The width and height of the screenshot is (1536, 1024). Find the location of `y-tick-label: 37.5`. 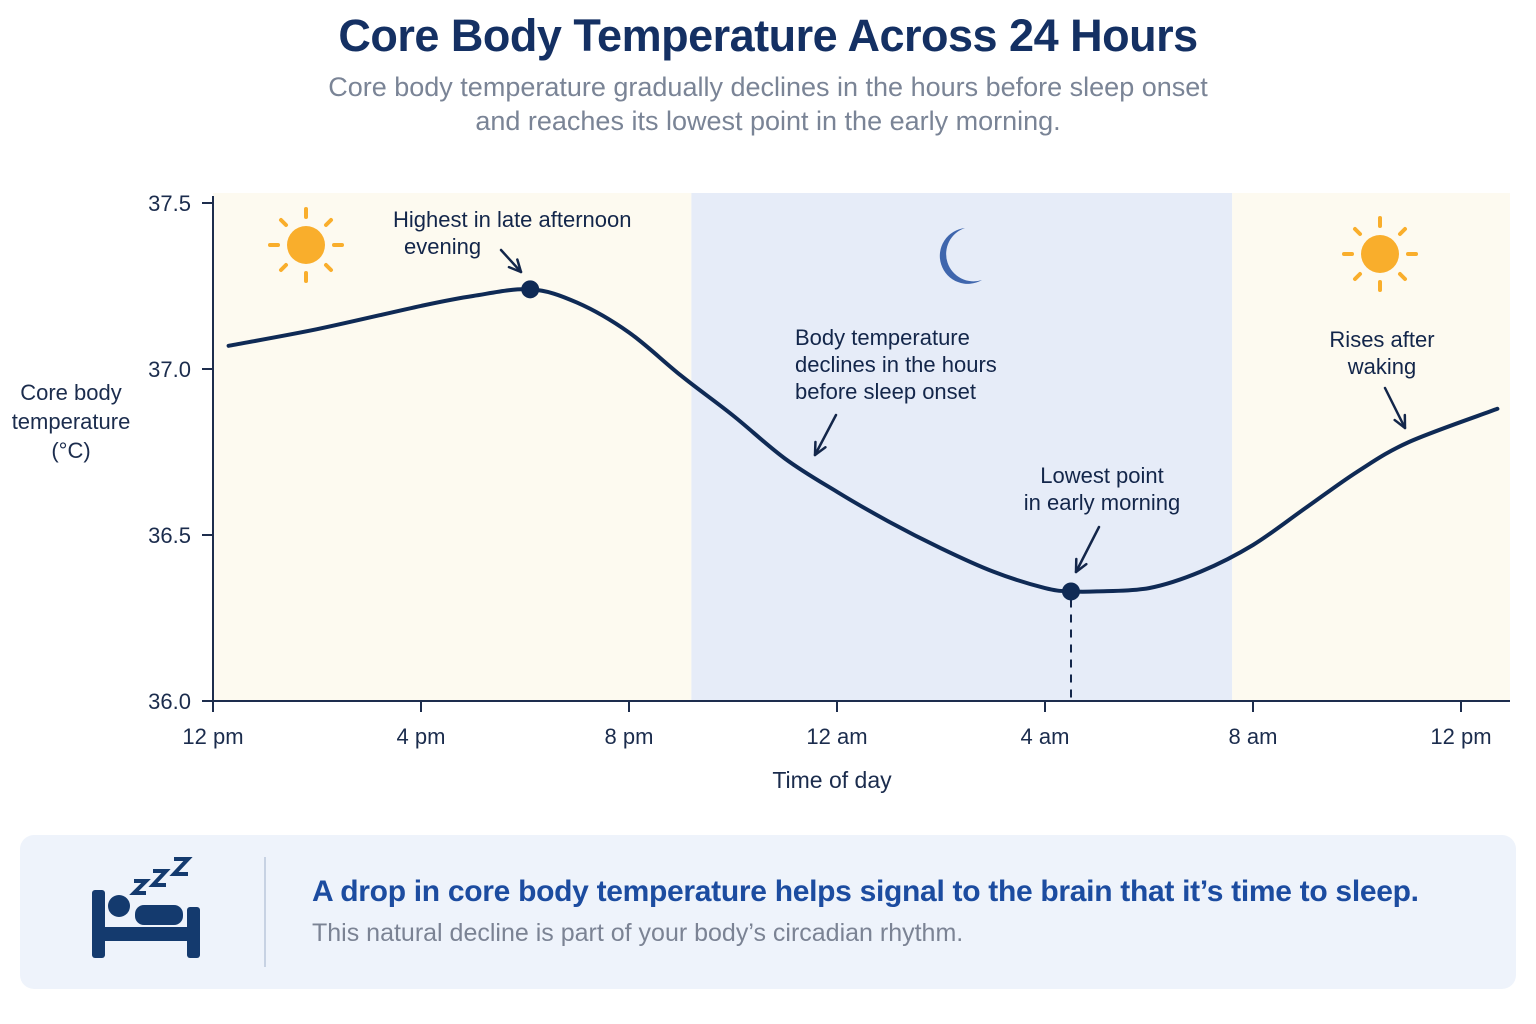

y-tick-label: 37.5 is located at coordinates (169, 203).